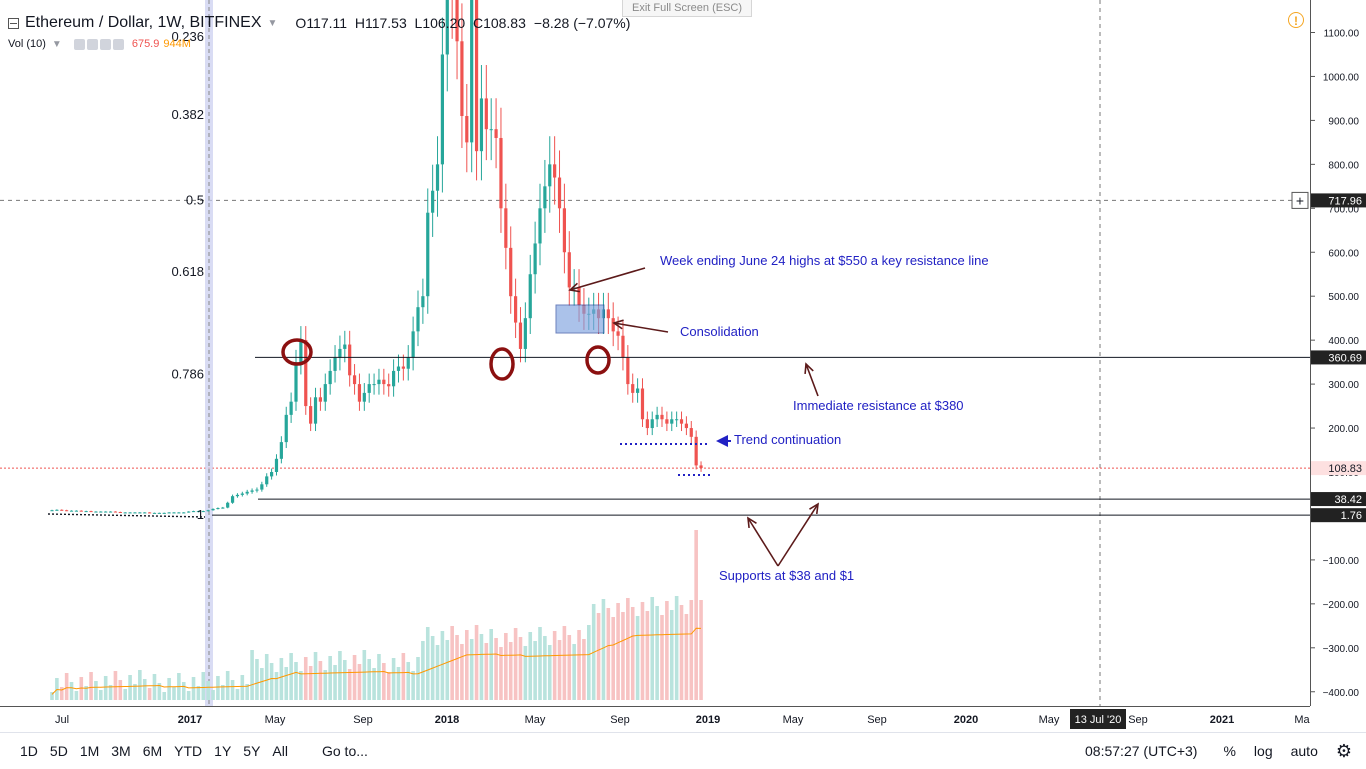  Describe the element at coordinates (195, 199) in the screenshot. I see `fib-level-label: 0.5` at that location.